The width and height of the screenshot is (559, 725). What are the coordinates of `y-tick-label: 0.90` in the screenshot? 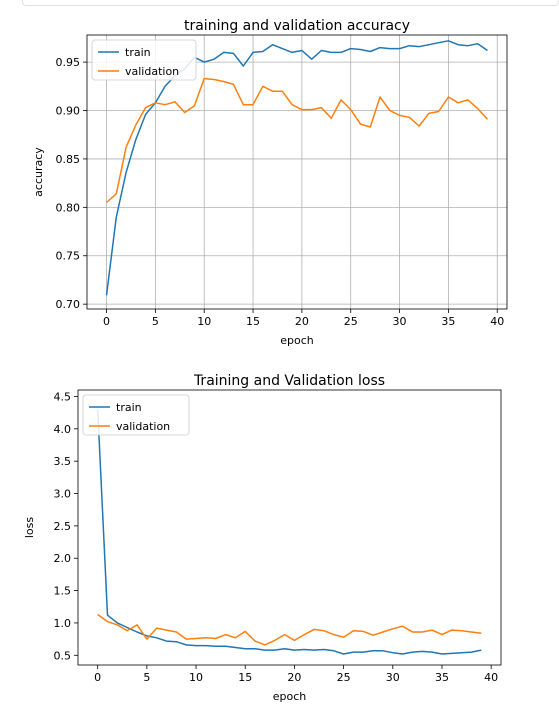 It's located at (68, 111).